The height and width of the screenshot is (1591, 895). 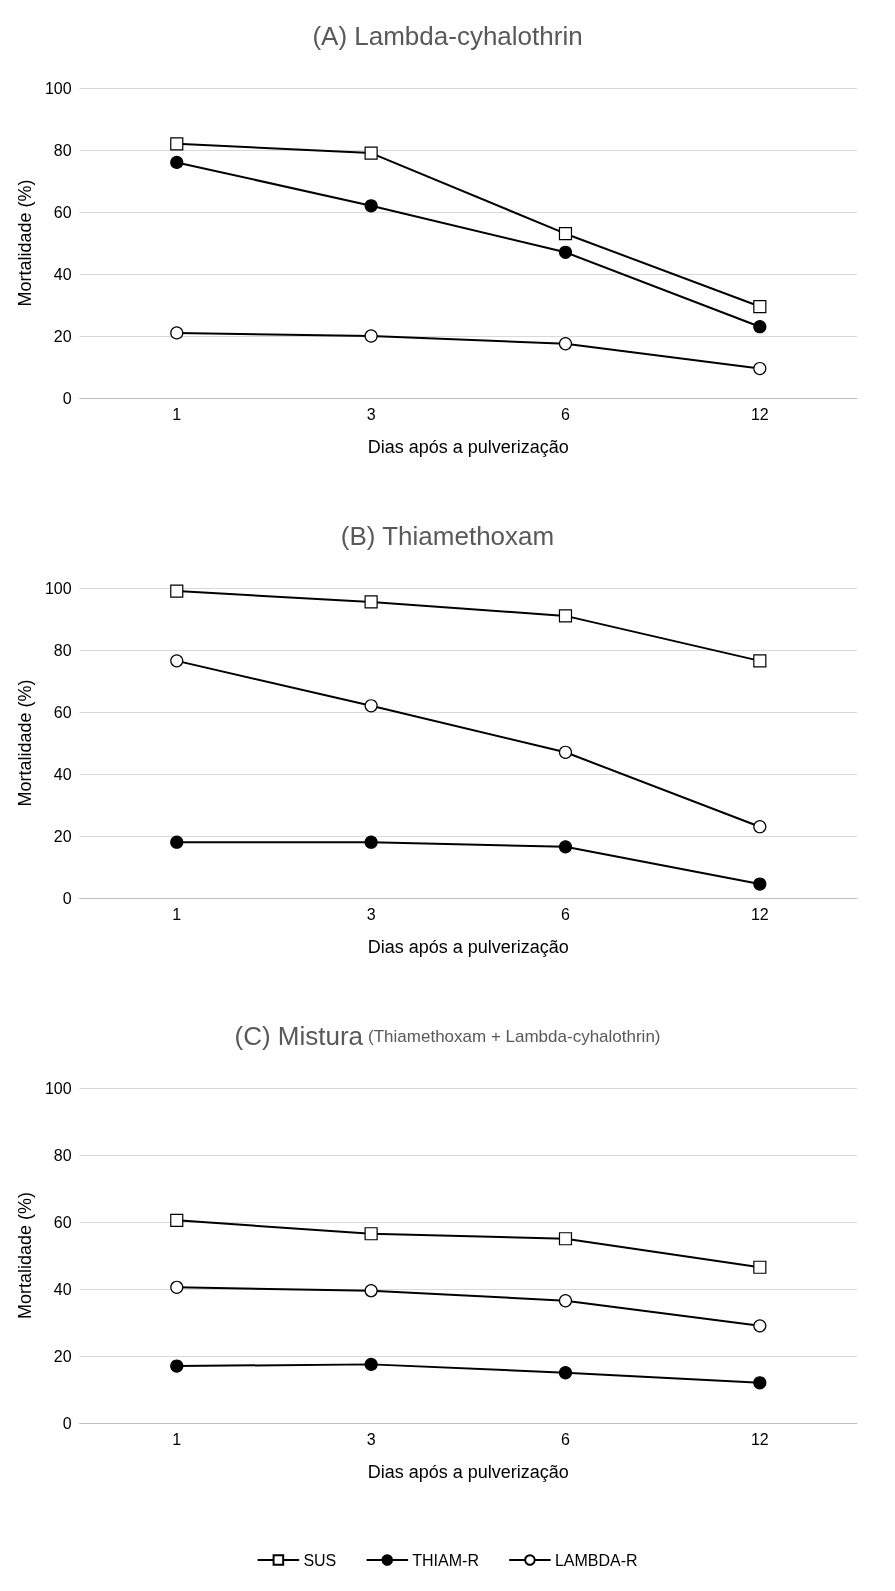 What do you see at coordinates (514, 1036) in the screenshot?
I see `chart-subtitle: (Thiamethoxam + Lambda-cyhalothrin)` at bounding box center [514, 1036].